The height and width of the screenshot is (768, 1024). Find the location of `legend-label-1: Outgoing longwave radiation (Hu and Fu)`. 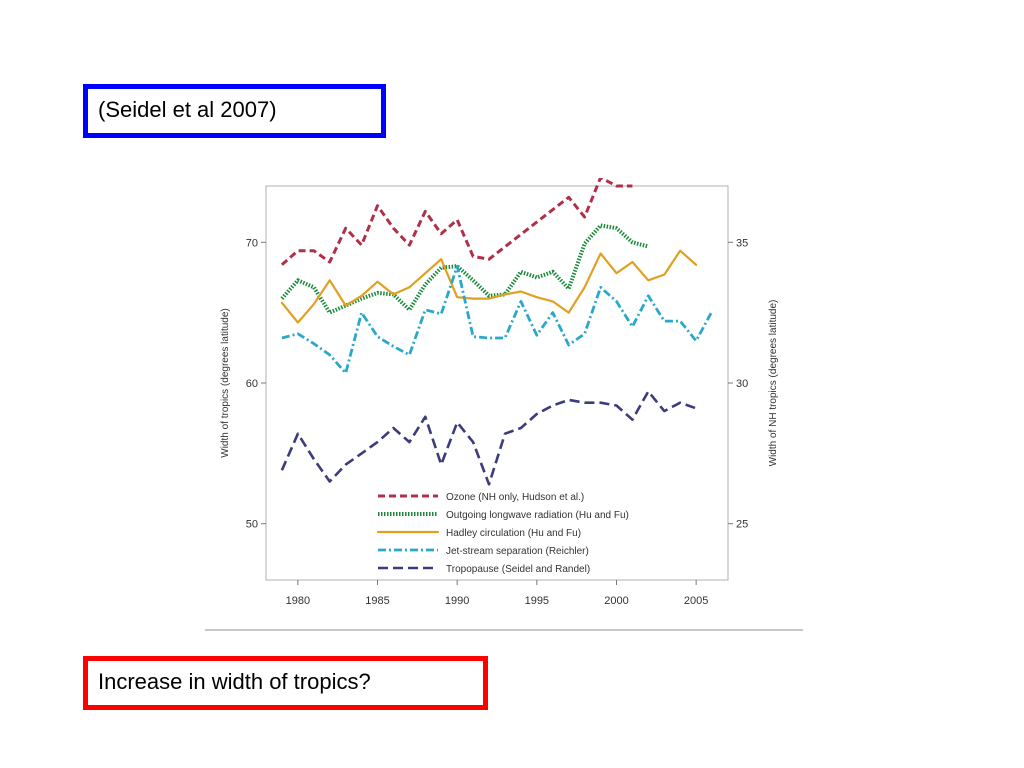

legend-label-1: Outgoing longwave radiation (Hu and Fu) is located at coordinates (537, 515).